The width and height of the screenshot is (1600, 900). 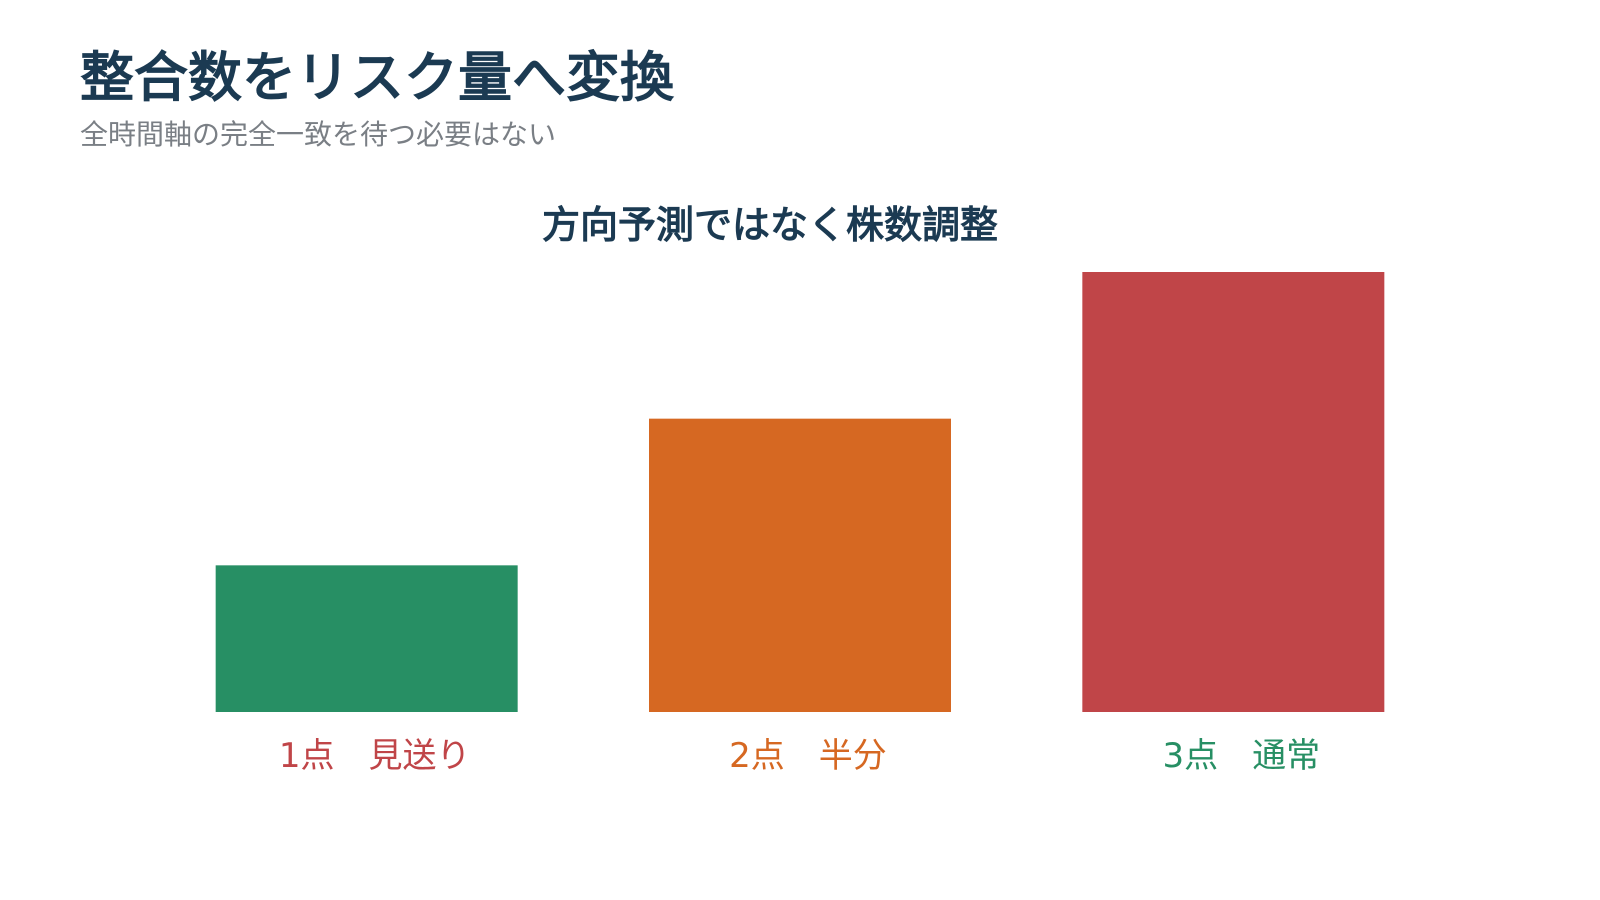 I want to click on slide-subtitle: 全時間軸の完全一致を待つ必要はない, so click(x=318, y=134).